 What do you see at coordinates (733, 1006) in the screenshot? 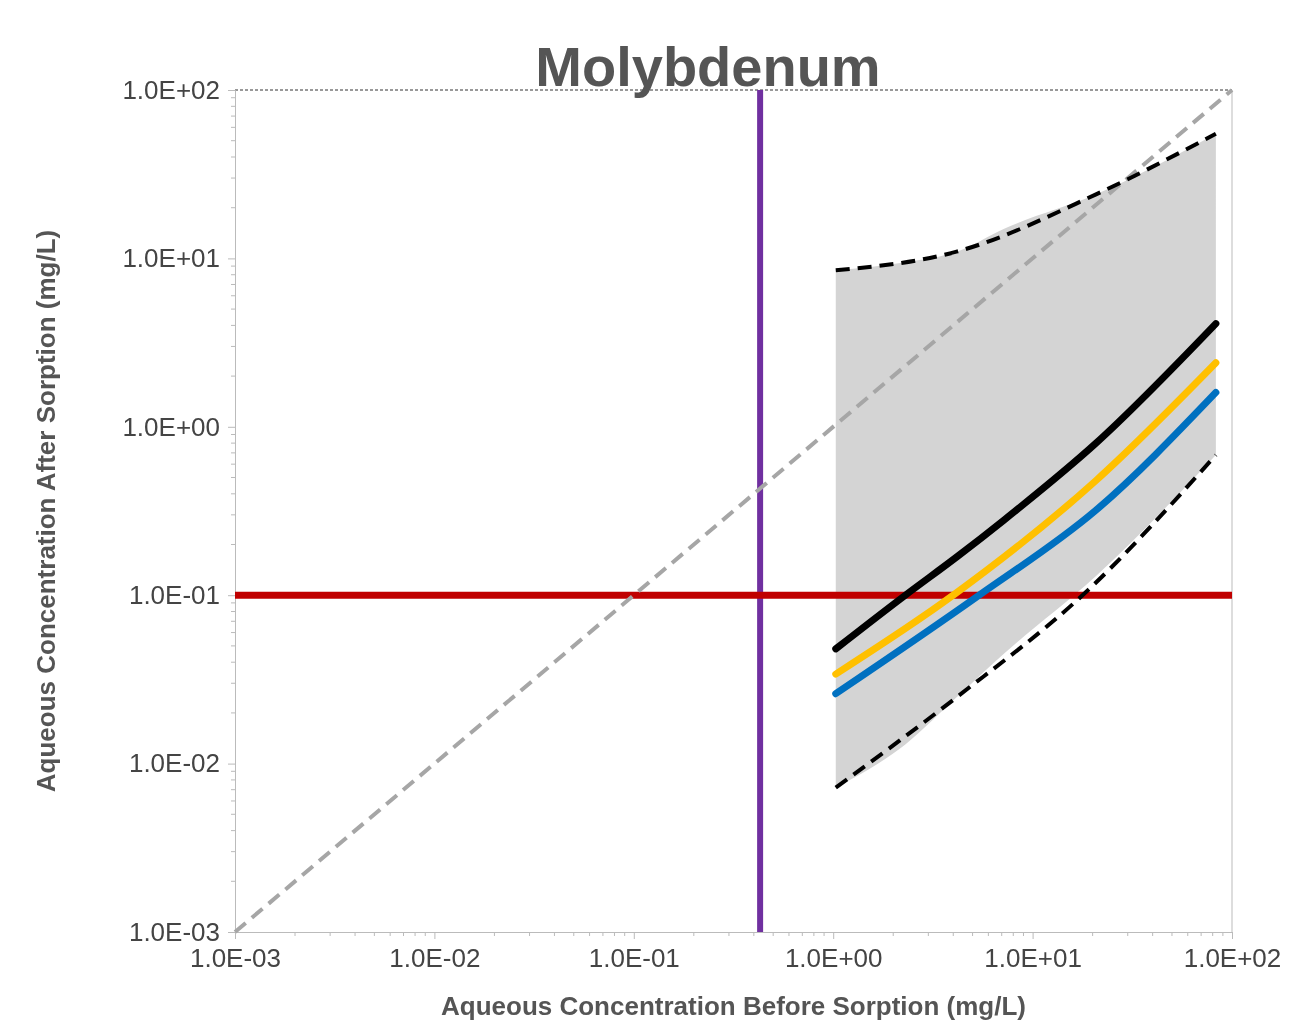
I see `x-axis-title: Aqueous Concentration Before Sorption (mg/L)` at bounding box center [733, 1006].